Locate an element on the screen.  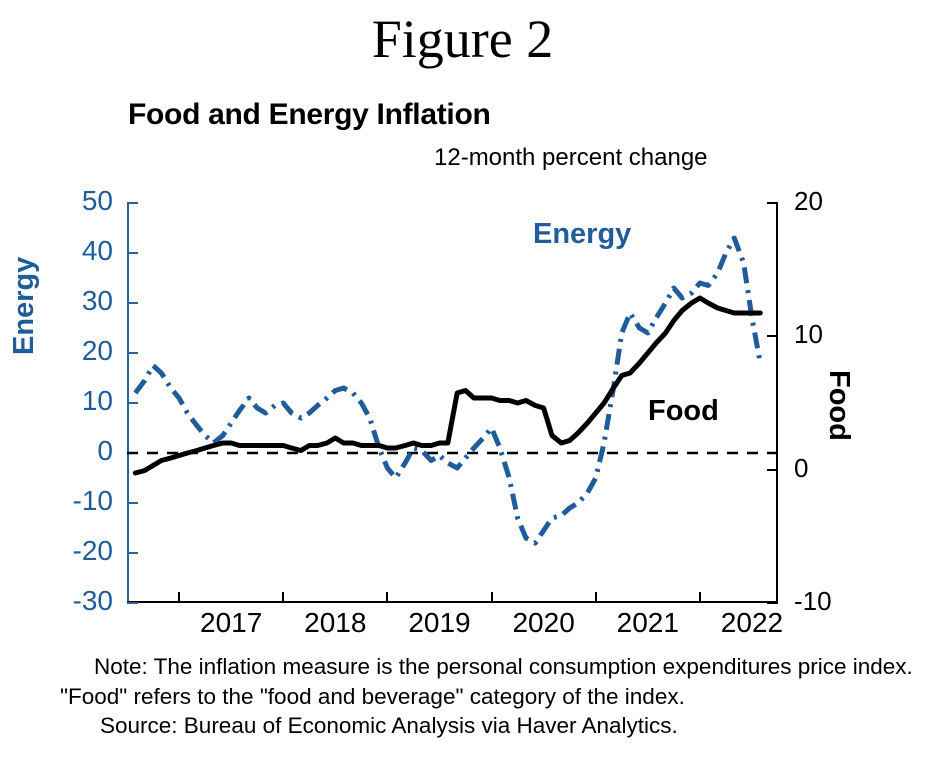
y-axis-right-title: Food is located at coordinates (839, 405).